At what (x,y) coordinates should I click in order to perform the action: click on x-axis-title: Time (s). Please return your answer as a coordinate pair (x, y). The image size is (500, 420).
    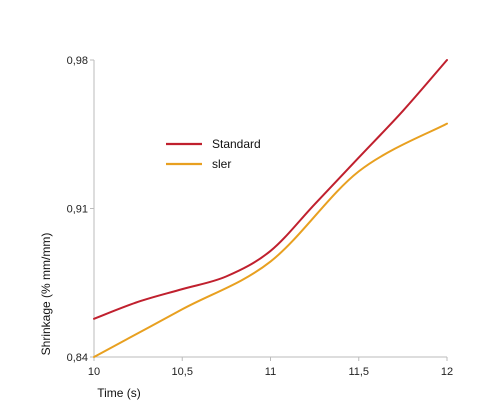
    Looking at the image, I should click on (119, 393).